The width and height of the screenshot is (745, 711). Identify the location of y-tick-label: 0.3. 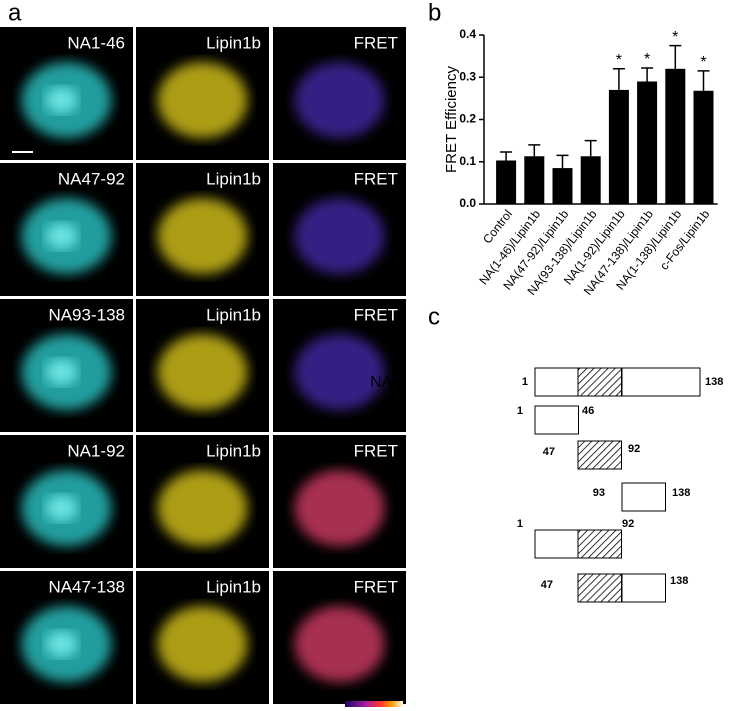
(467, 76).